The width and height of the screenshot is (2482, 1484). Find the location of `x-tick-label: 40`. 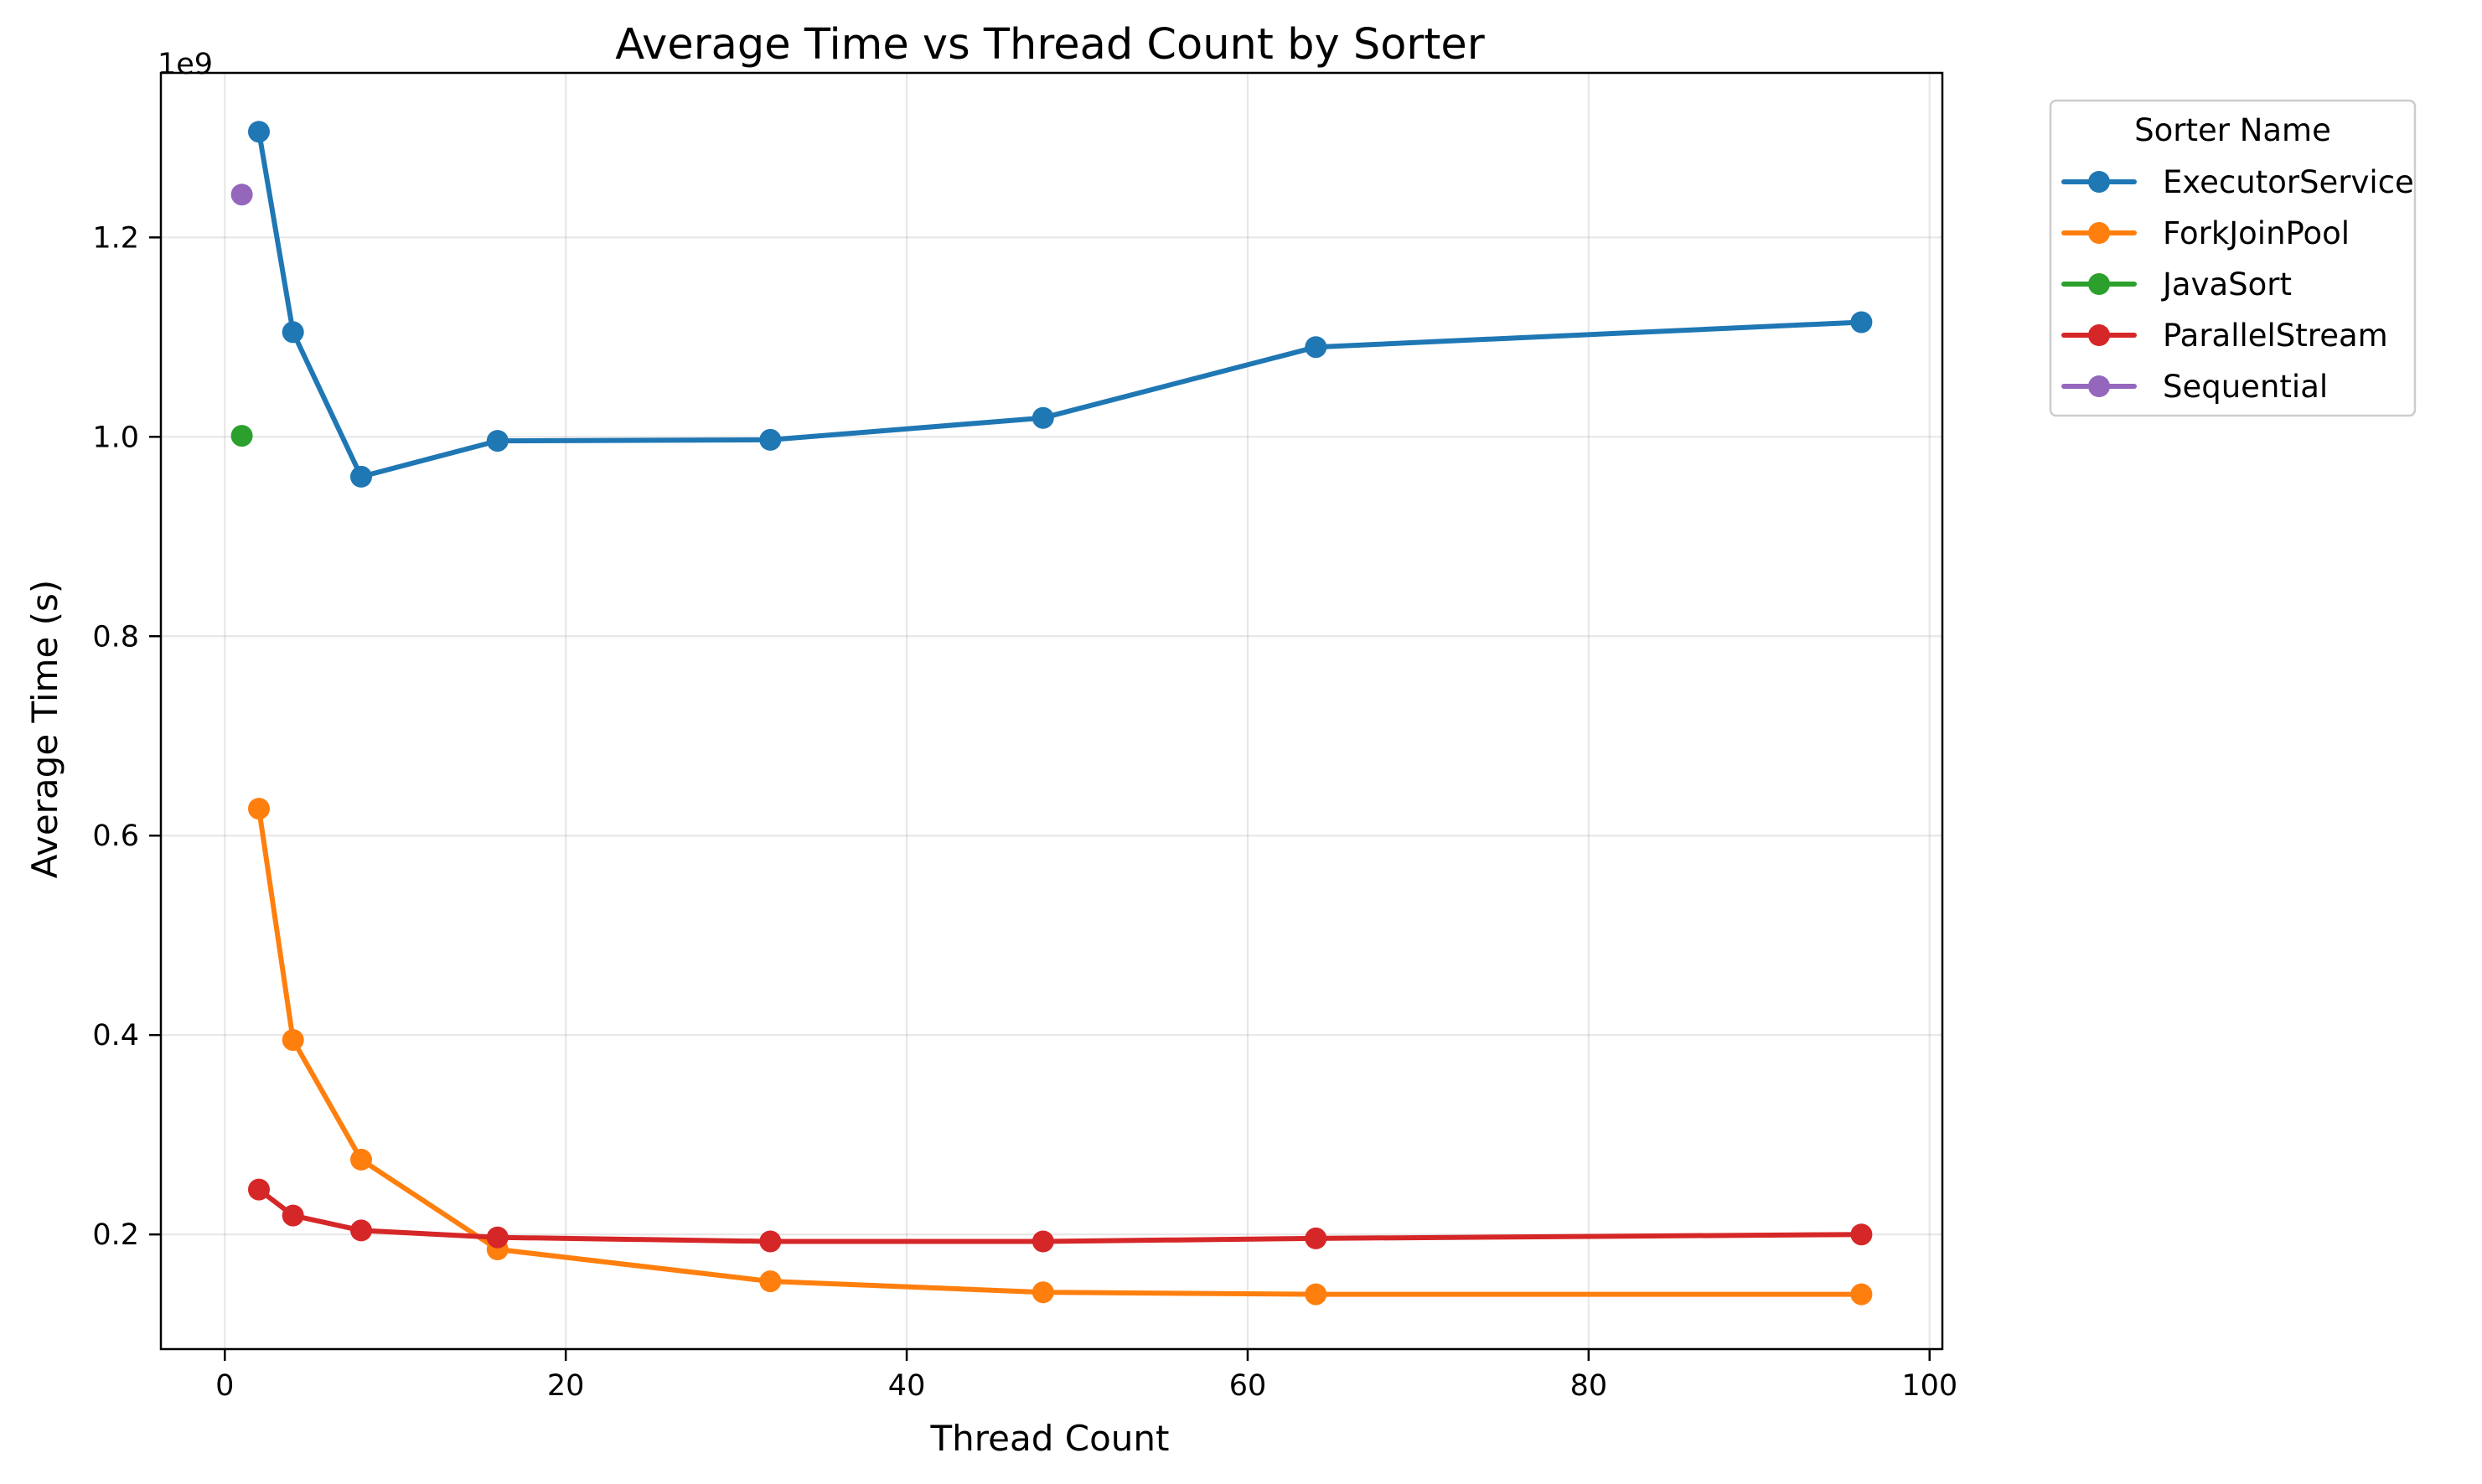

x-tick-label: 40 is located at coordinates (907, 1386).